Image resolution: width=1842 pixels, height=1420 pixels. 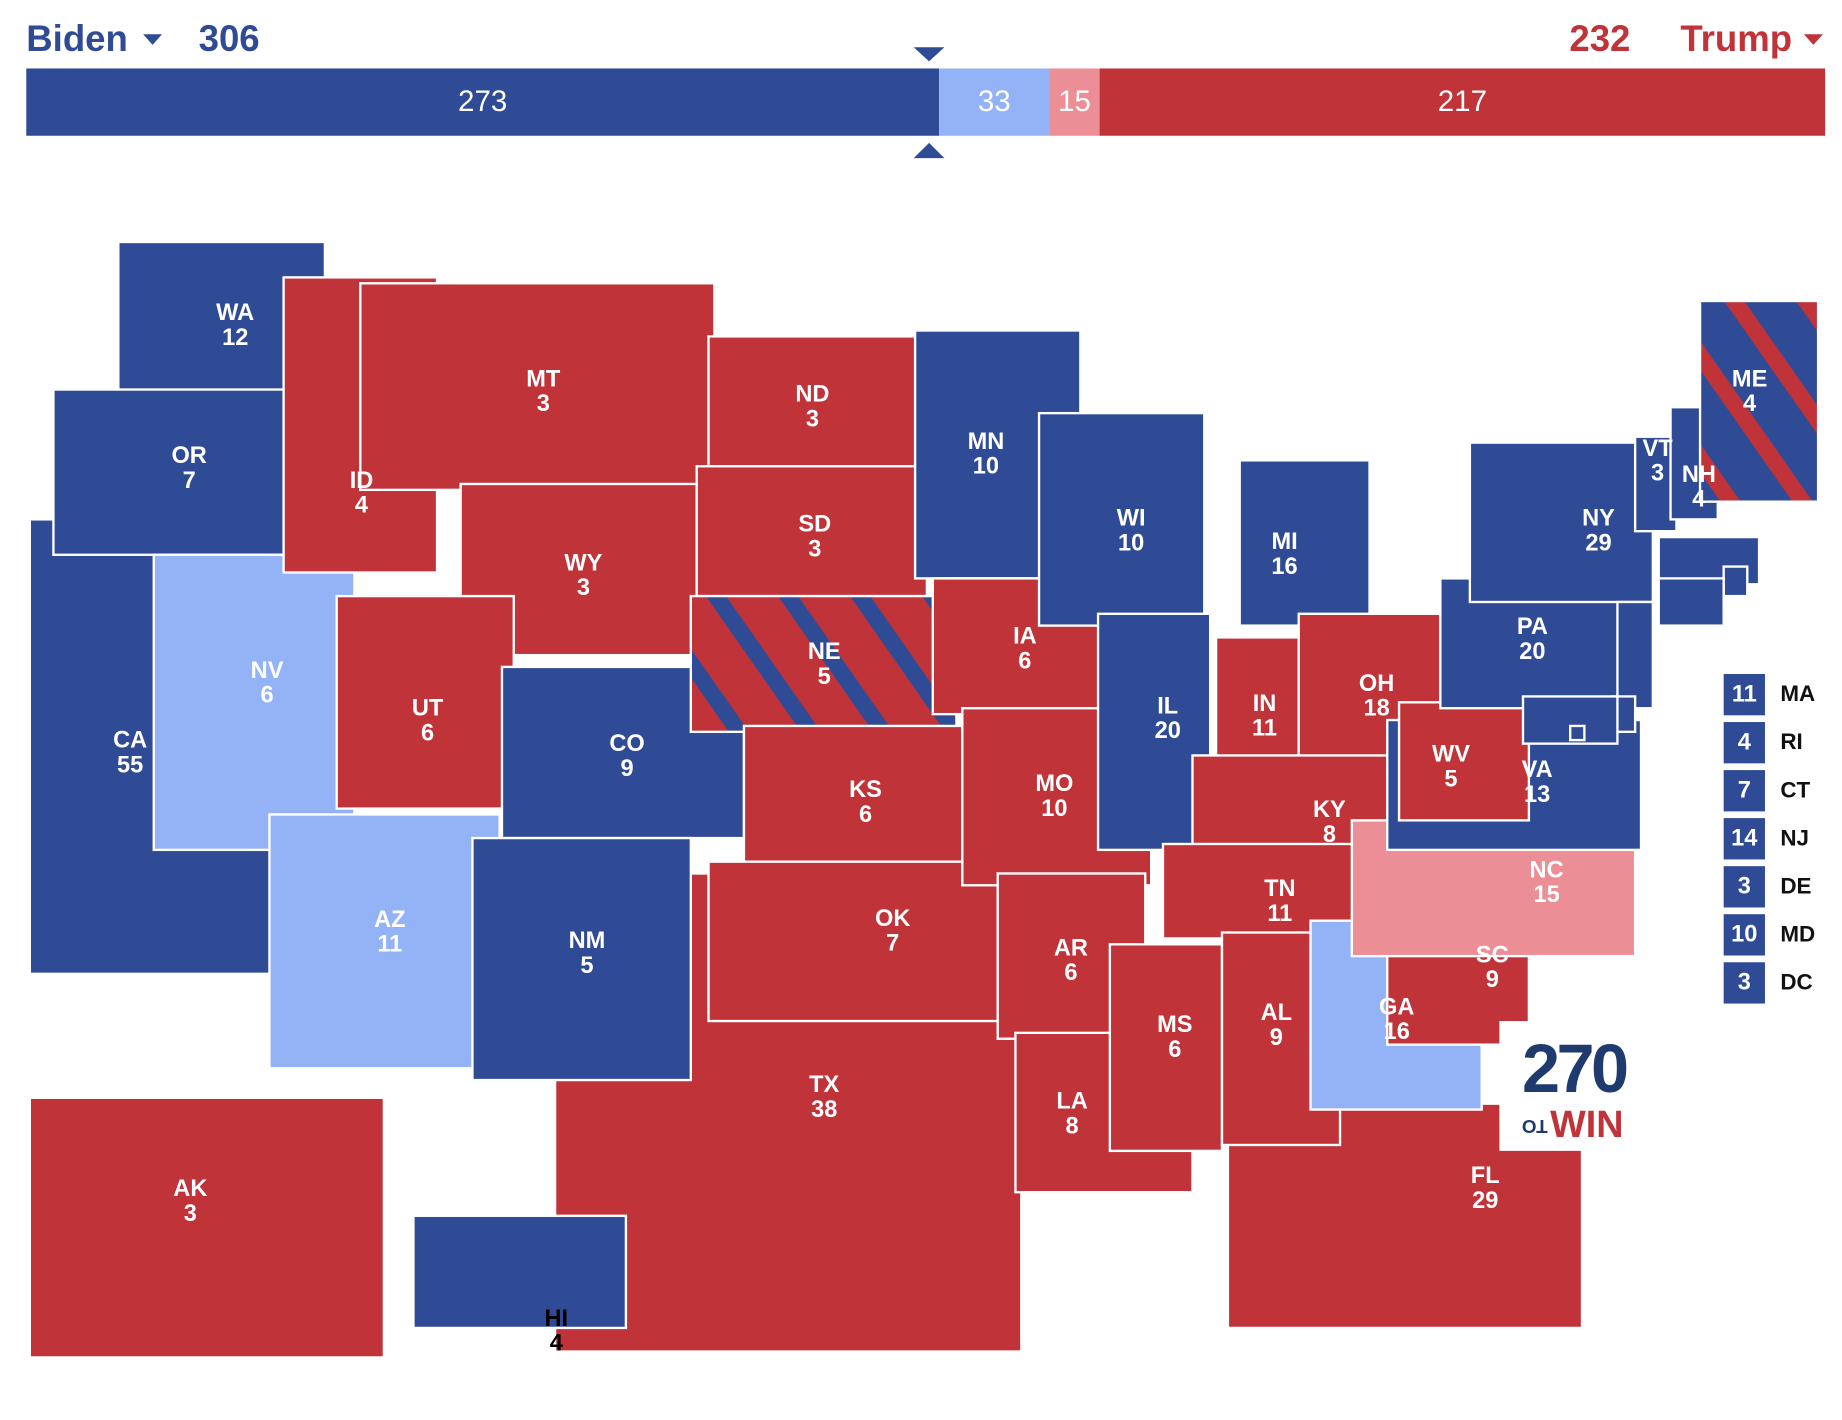 I want to click on state-abbr: TX, so click(x=824, y=1085).